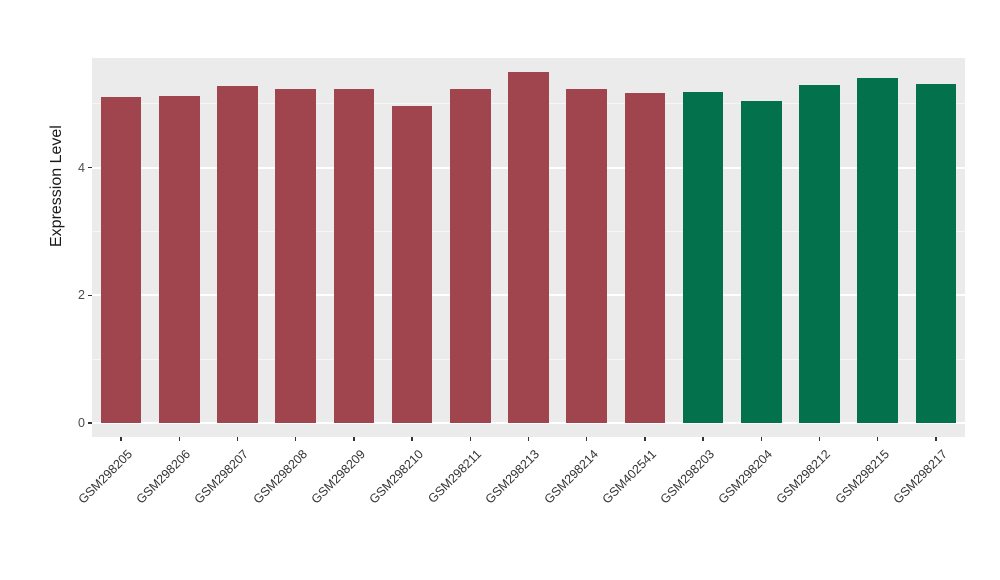  I want to click on bar-GSM298206, so click(179, 259).